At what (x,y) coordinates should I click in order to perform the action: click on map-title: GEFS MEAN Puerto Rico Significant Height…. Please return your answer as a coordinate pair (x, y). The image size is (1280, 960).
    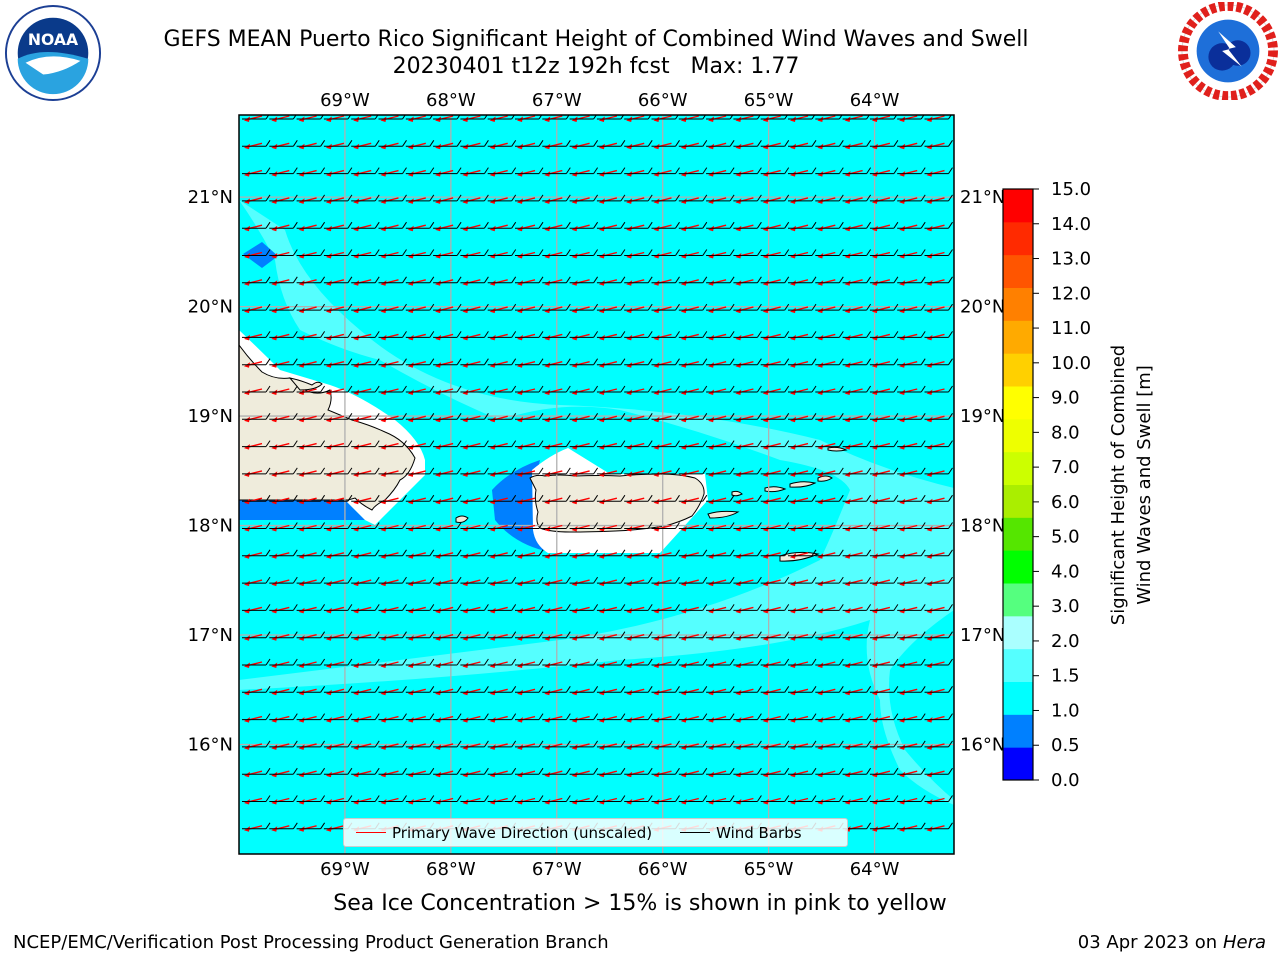
    Looking at the image, I should click on (596, 39).